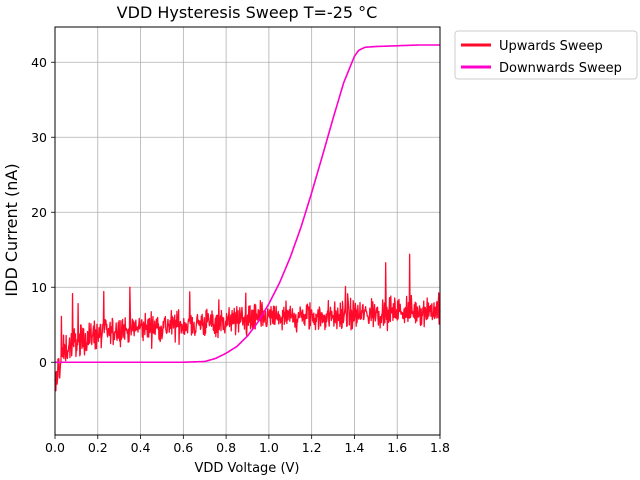 The height and width of the screenshot is (480, 640). What do you see at coordinates (551, 46) in the screenshot?
I see `legend-label-upwards: Upwards Sweep` at bounding box center [551, 46].